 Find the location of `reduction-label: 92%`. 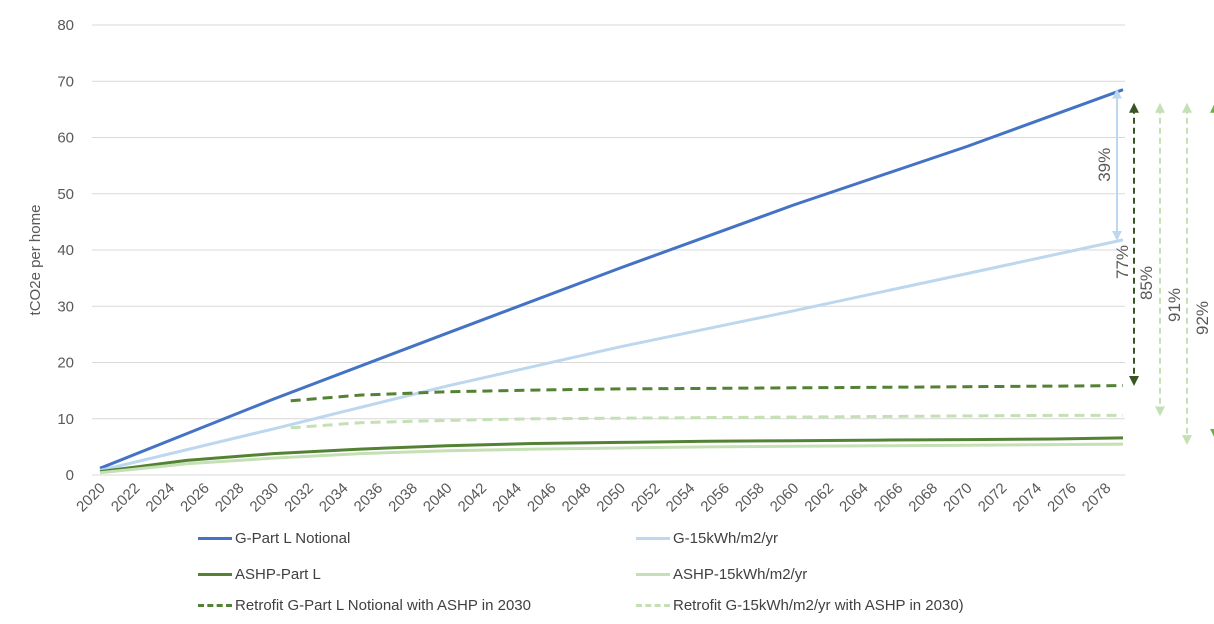

reduction-label: 92% is located at coordinates (1202, 318).